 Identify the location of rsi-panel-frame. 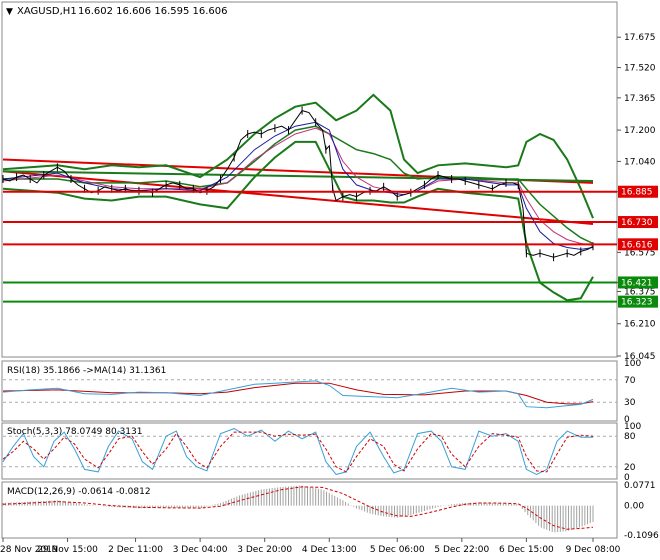
(309, 391).